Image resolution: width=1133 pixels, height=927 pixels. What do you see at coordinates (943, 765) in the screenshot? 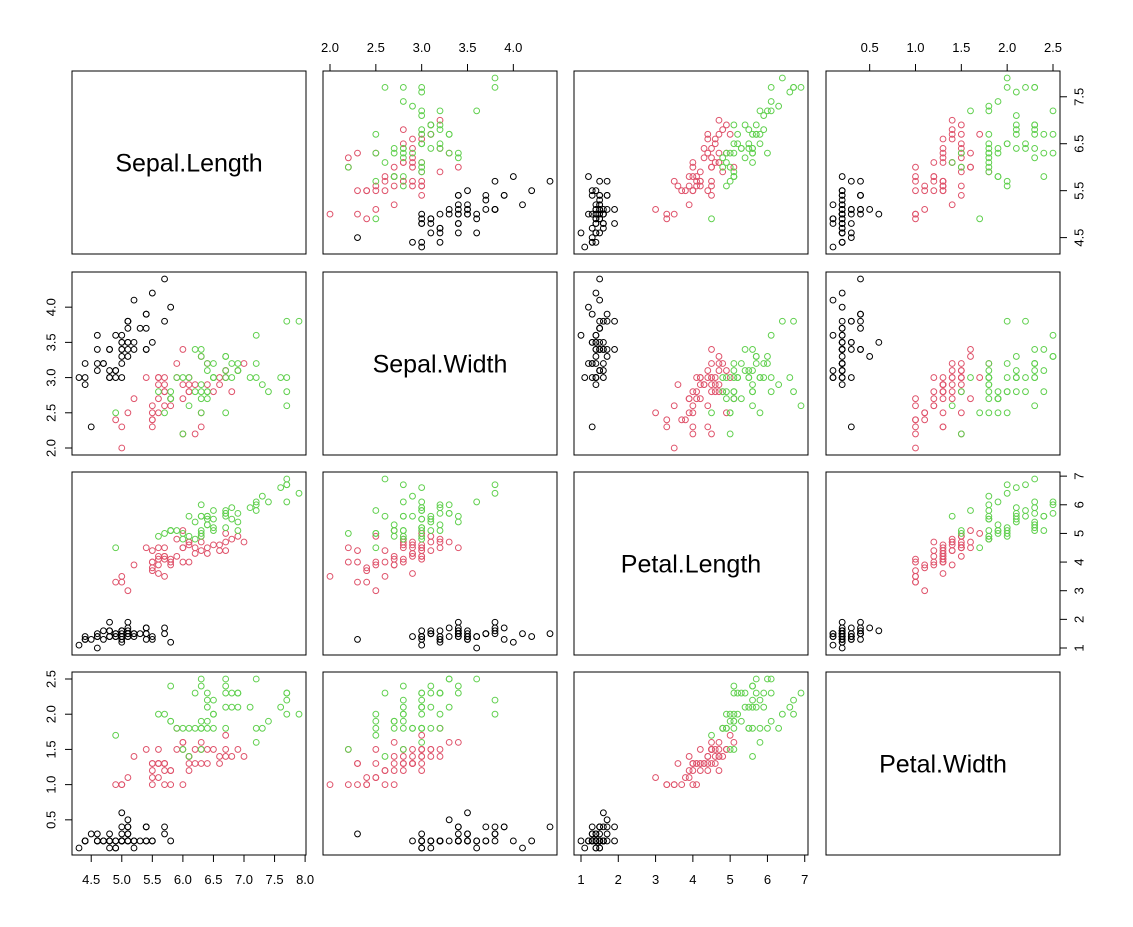
I see `variable-label: Petal.Width` at bounding box center [943, 765].